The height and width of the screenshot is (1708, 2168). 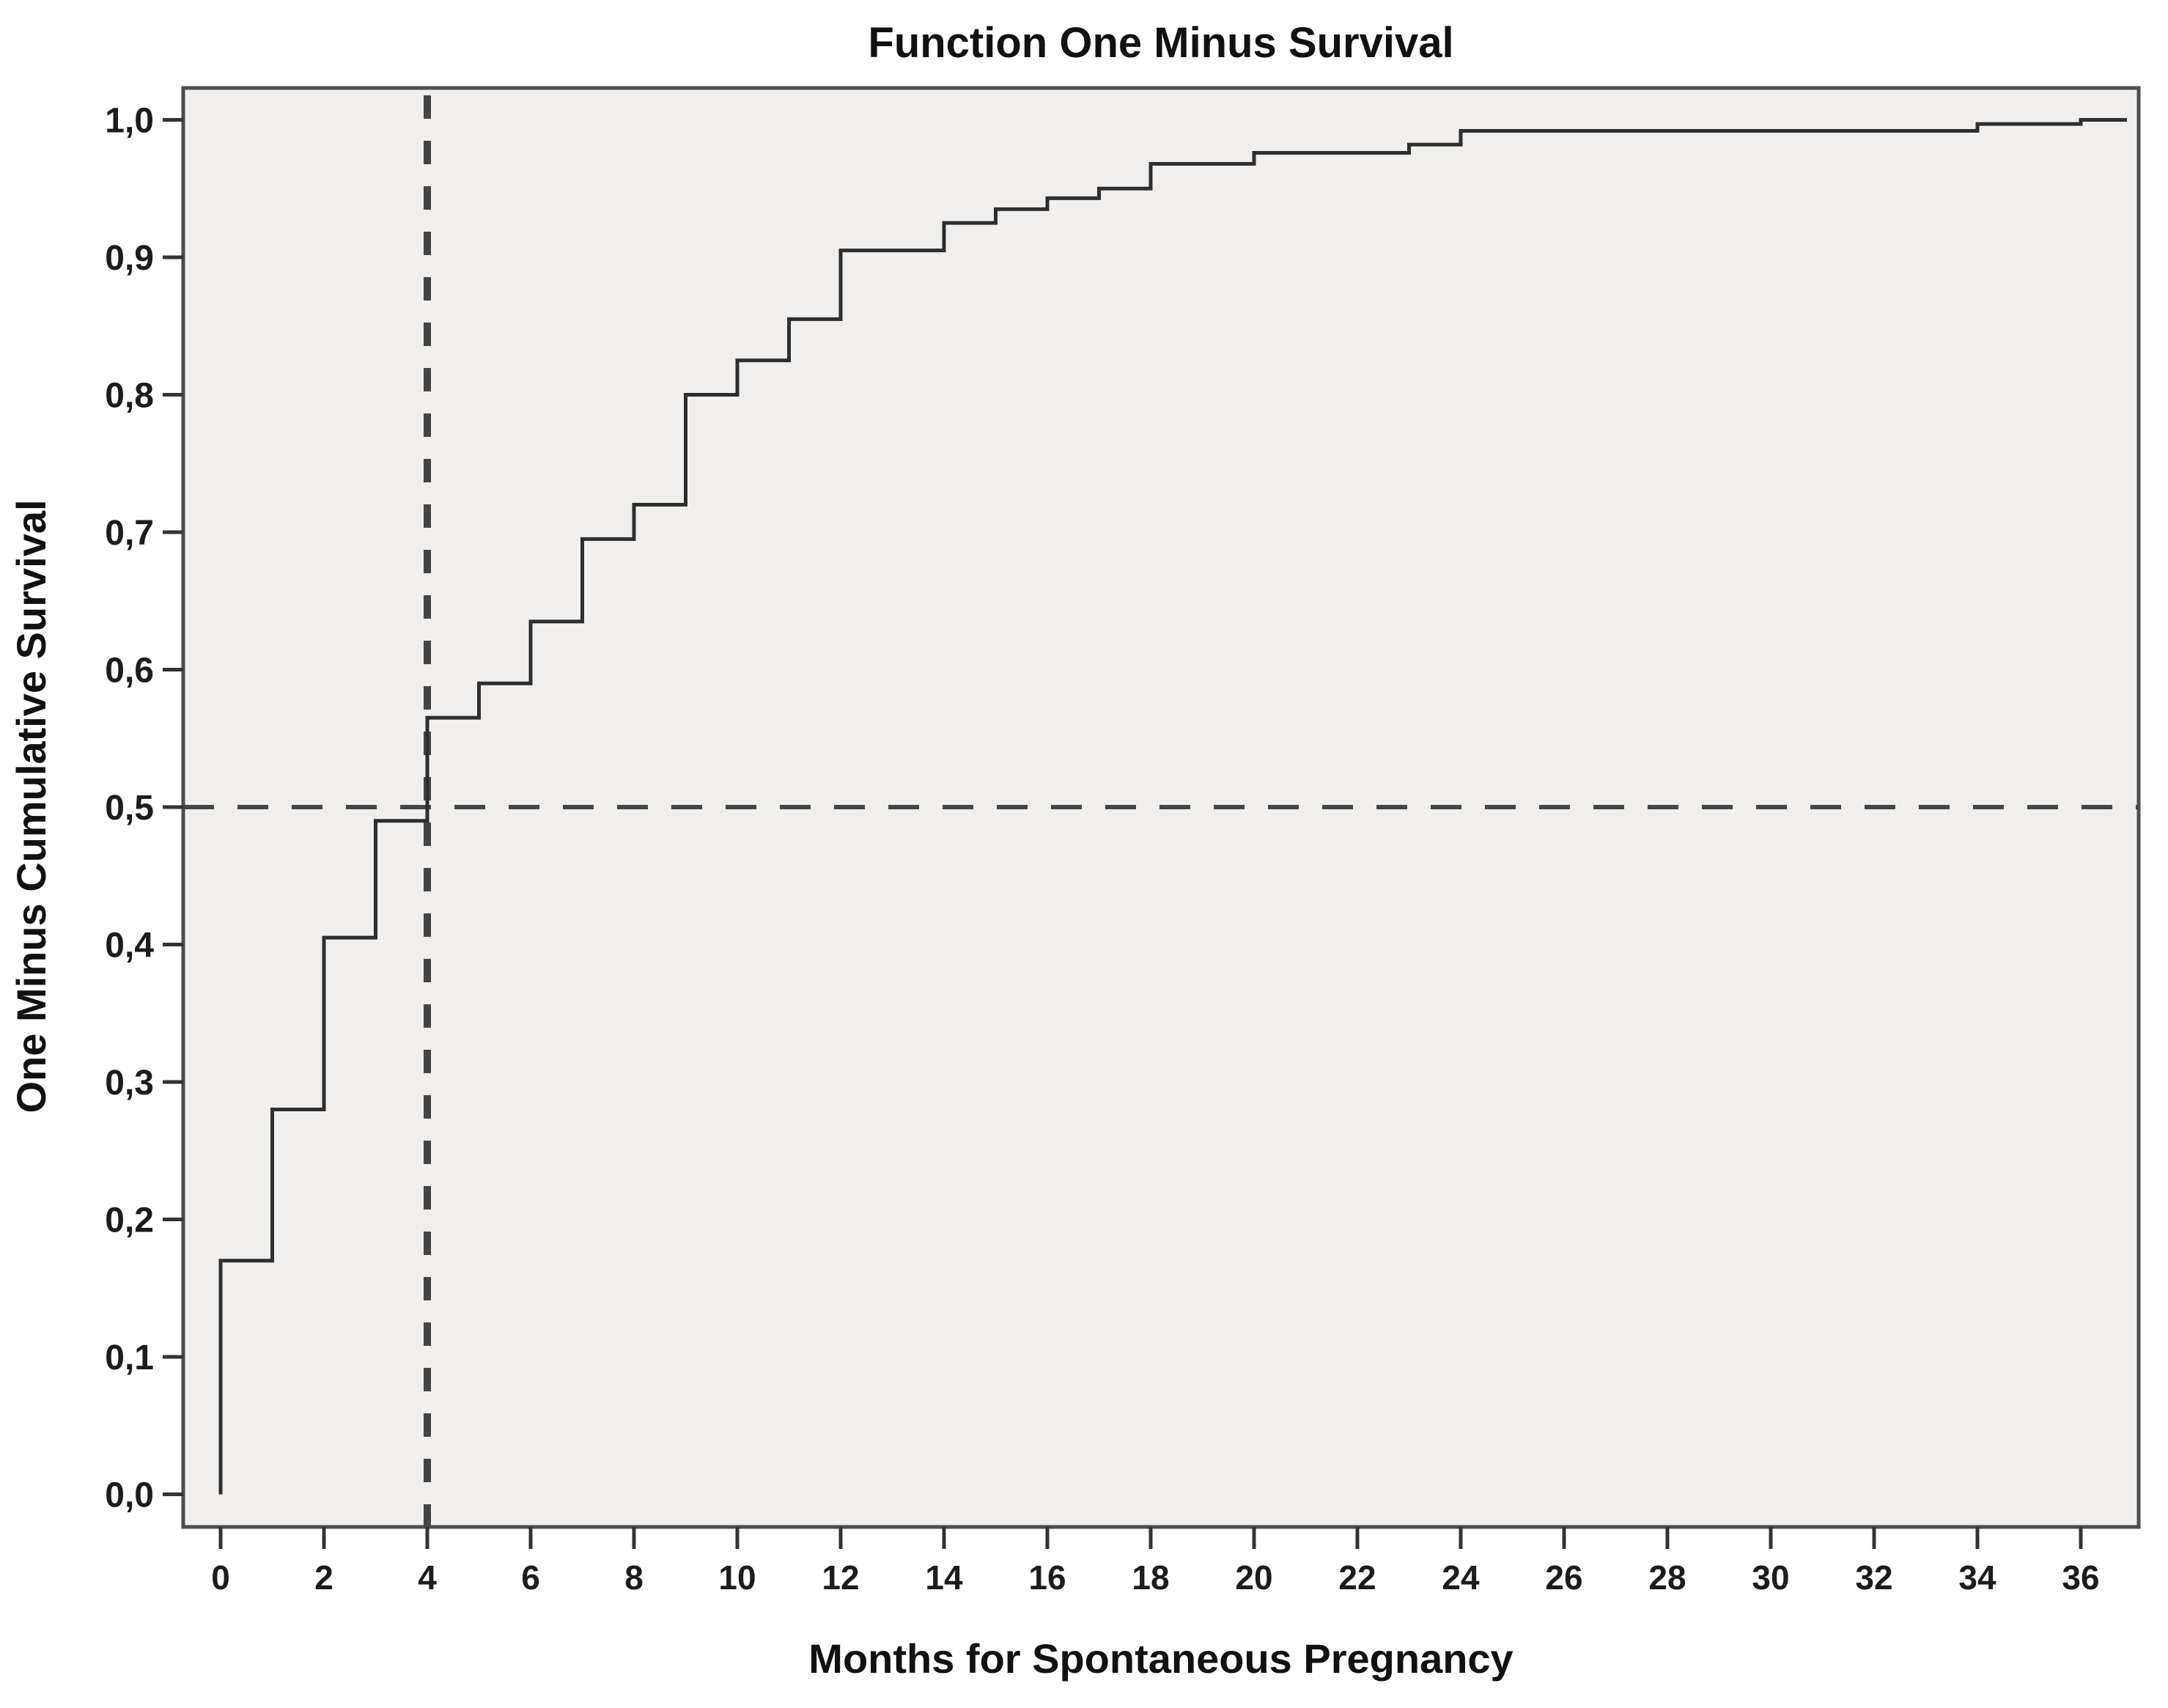 What do you see at coordinates (428, 1577) in the screenshot?
I see `x-tick-label: 4` at bounding box center [428, 1577].